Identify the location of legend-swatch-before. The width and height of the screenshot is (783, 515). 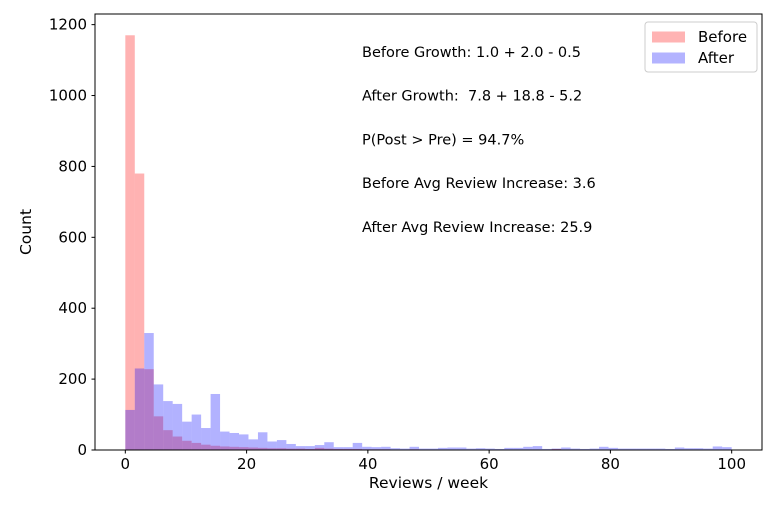
(668, 37).